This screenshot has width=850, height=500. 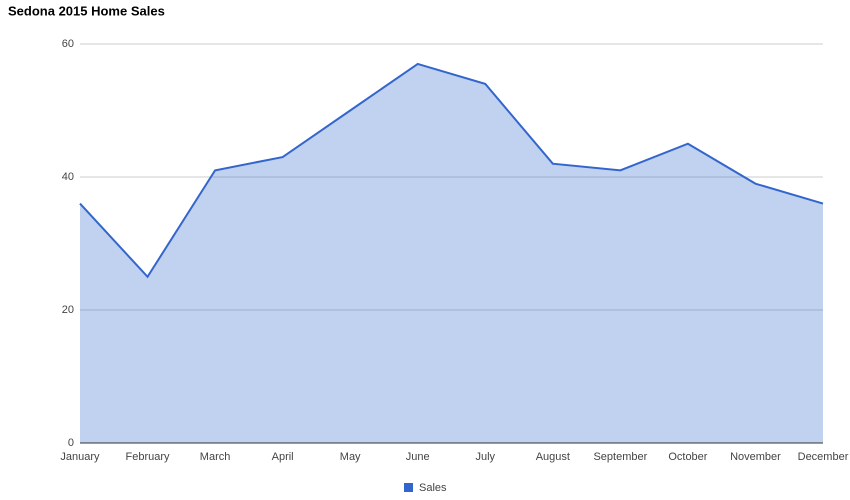 What do you see at coordinates (433, 488) in the screenshot?
I see `legend-label: Sales` at bounding box center [433, 488].